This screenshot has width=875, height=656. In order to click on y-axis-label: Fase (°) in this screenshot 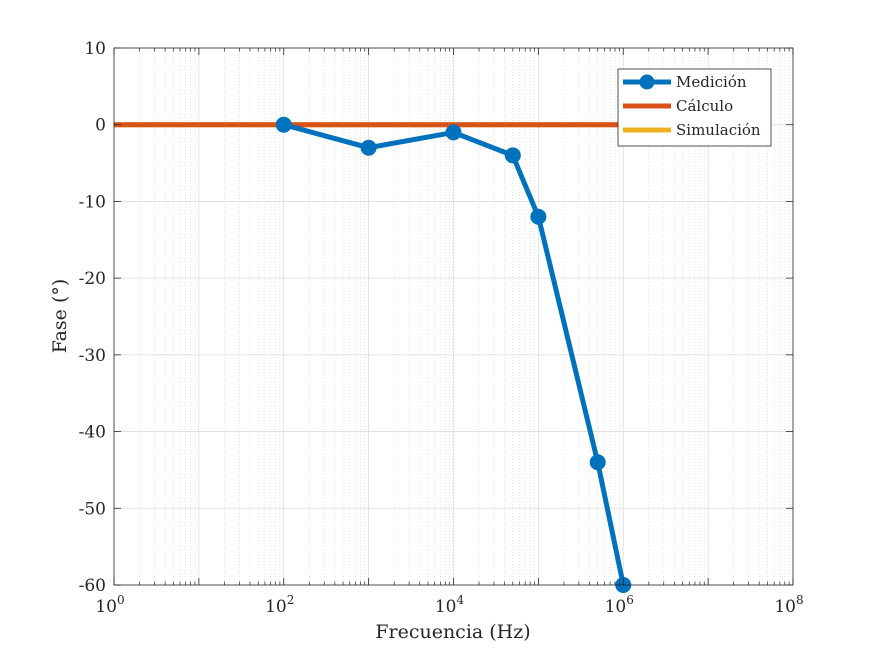, I will do `click(60, 316)`.